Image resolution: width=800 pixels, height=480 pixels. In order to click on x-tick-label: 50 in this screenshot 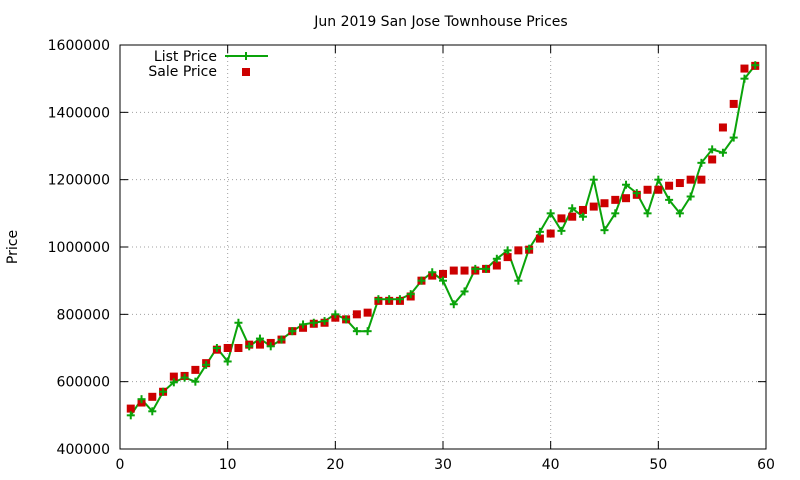, I will do `click(658, 465)`.